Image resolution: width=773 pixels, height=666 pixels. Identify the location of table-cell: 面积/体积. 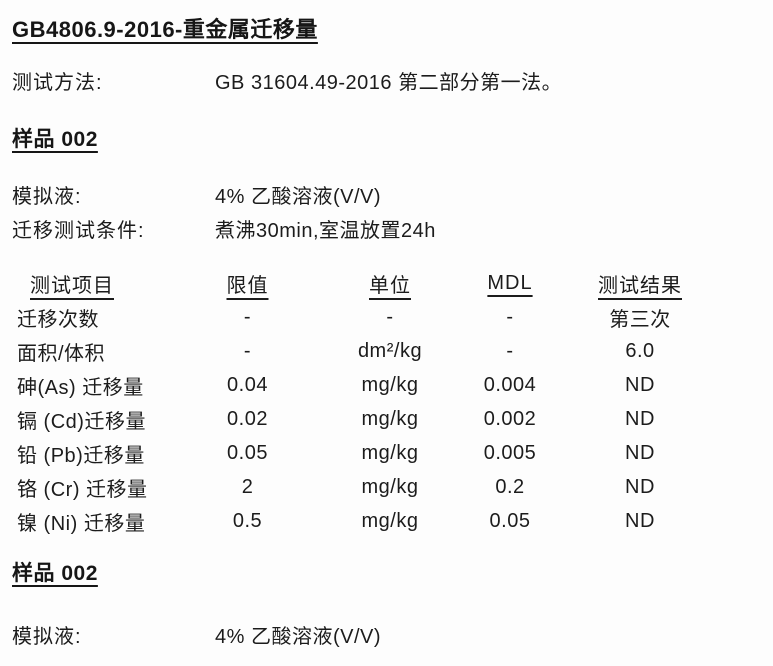
(61, 353).